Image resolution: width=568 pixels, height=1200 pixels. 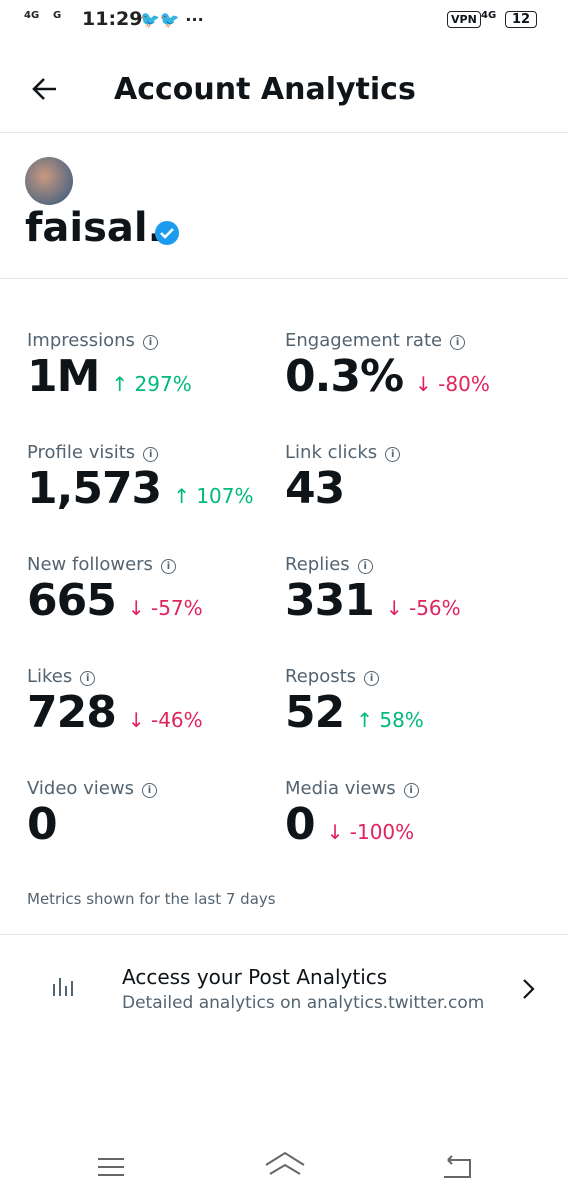 I want to click on metric: Link clicks i 43, so click(x=343, y=478).